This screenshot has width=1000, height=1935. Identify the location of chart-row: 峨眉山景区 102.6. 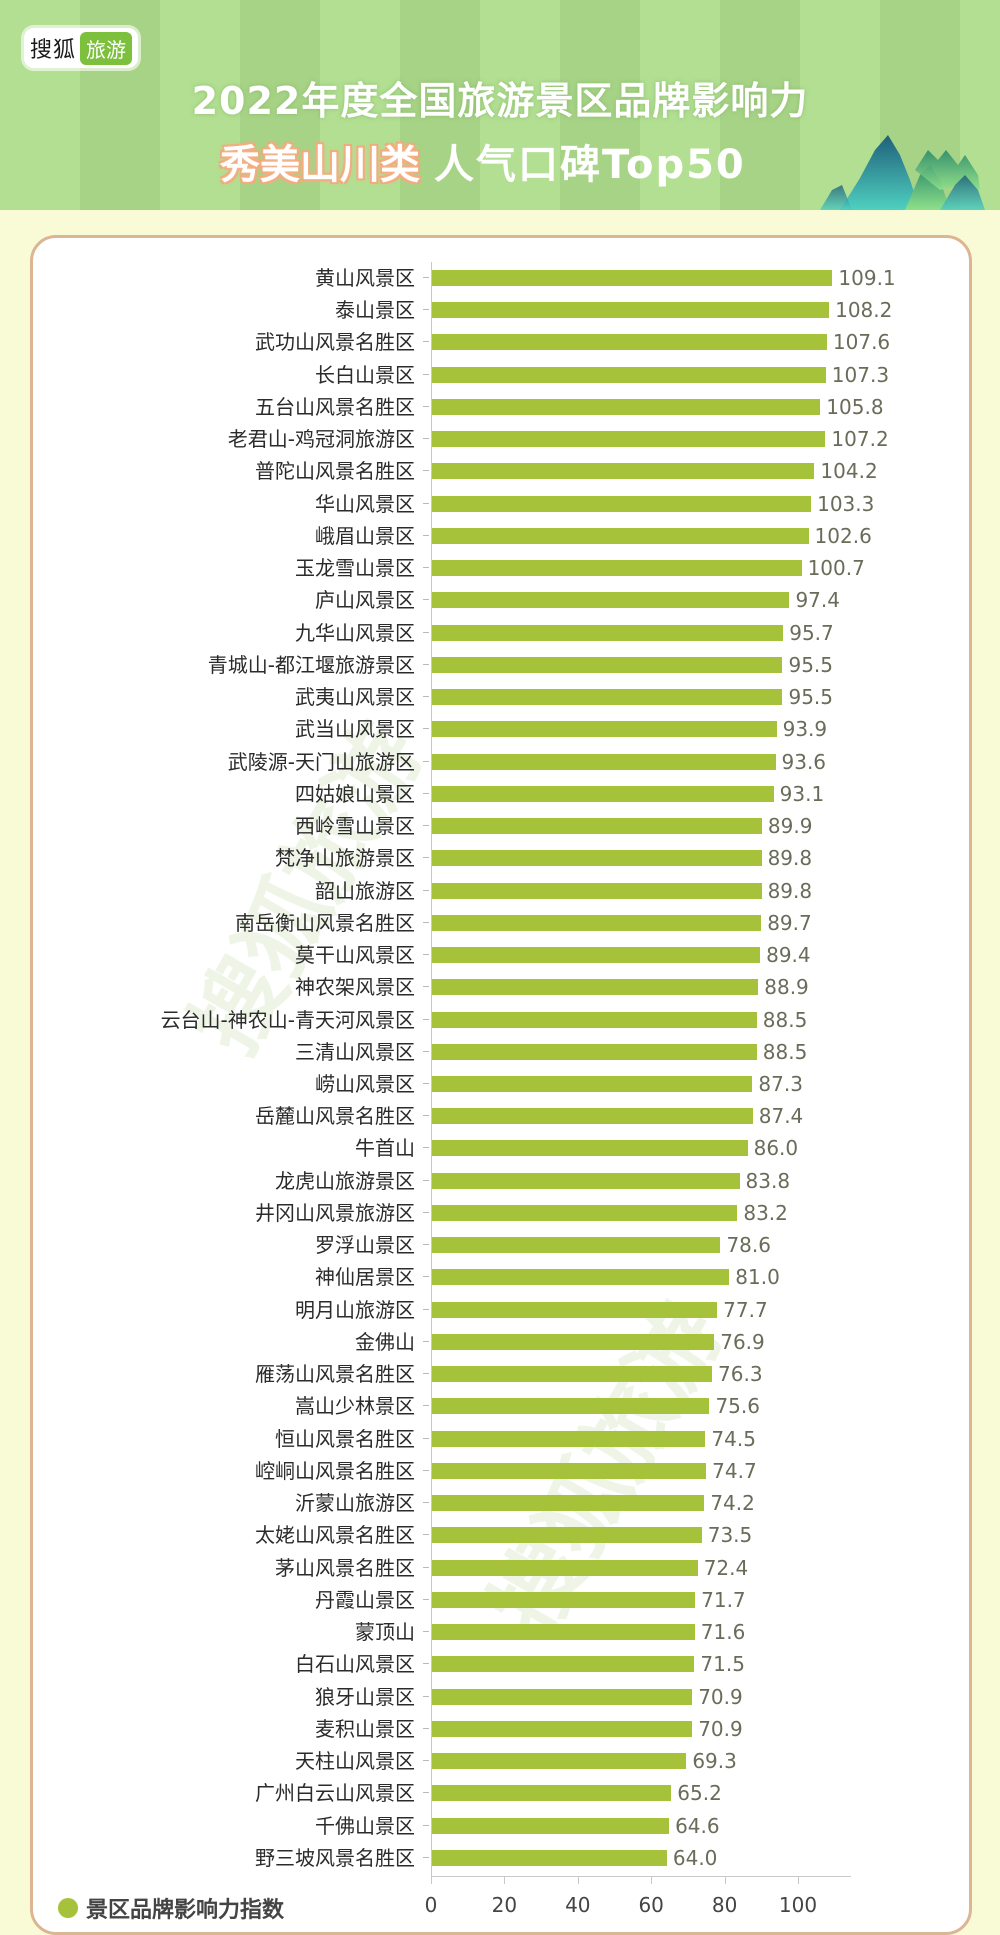
(500, 536).